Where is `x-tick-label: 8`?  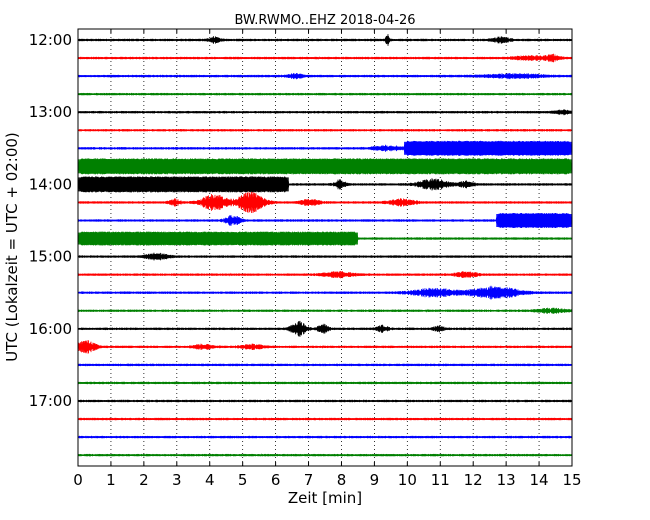 x-tick-label: 8 is located at coordinates (342, 480).